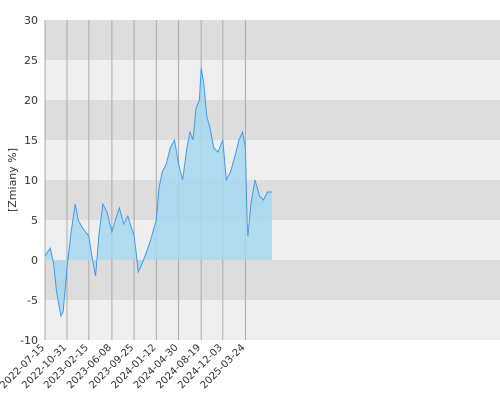  What do you see at coordinates (34, 260) in the screenshot?
I see `y-tick-label: 0` at bounding box center [34, 260].